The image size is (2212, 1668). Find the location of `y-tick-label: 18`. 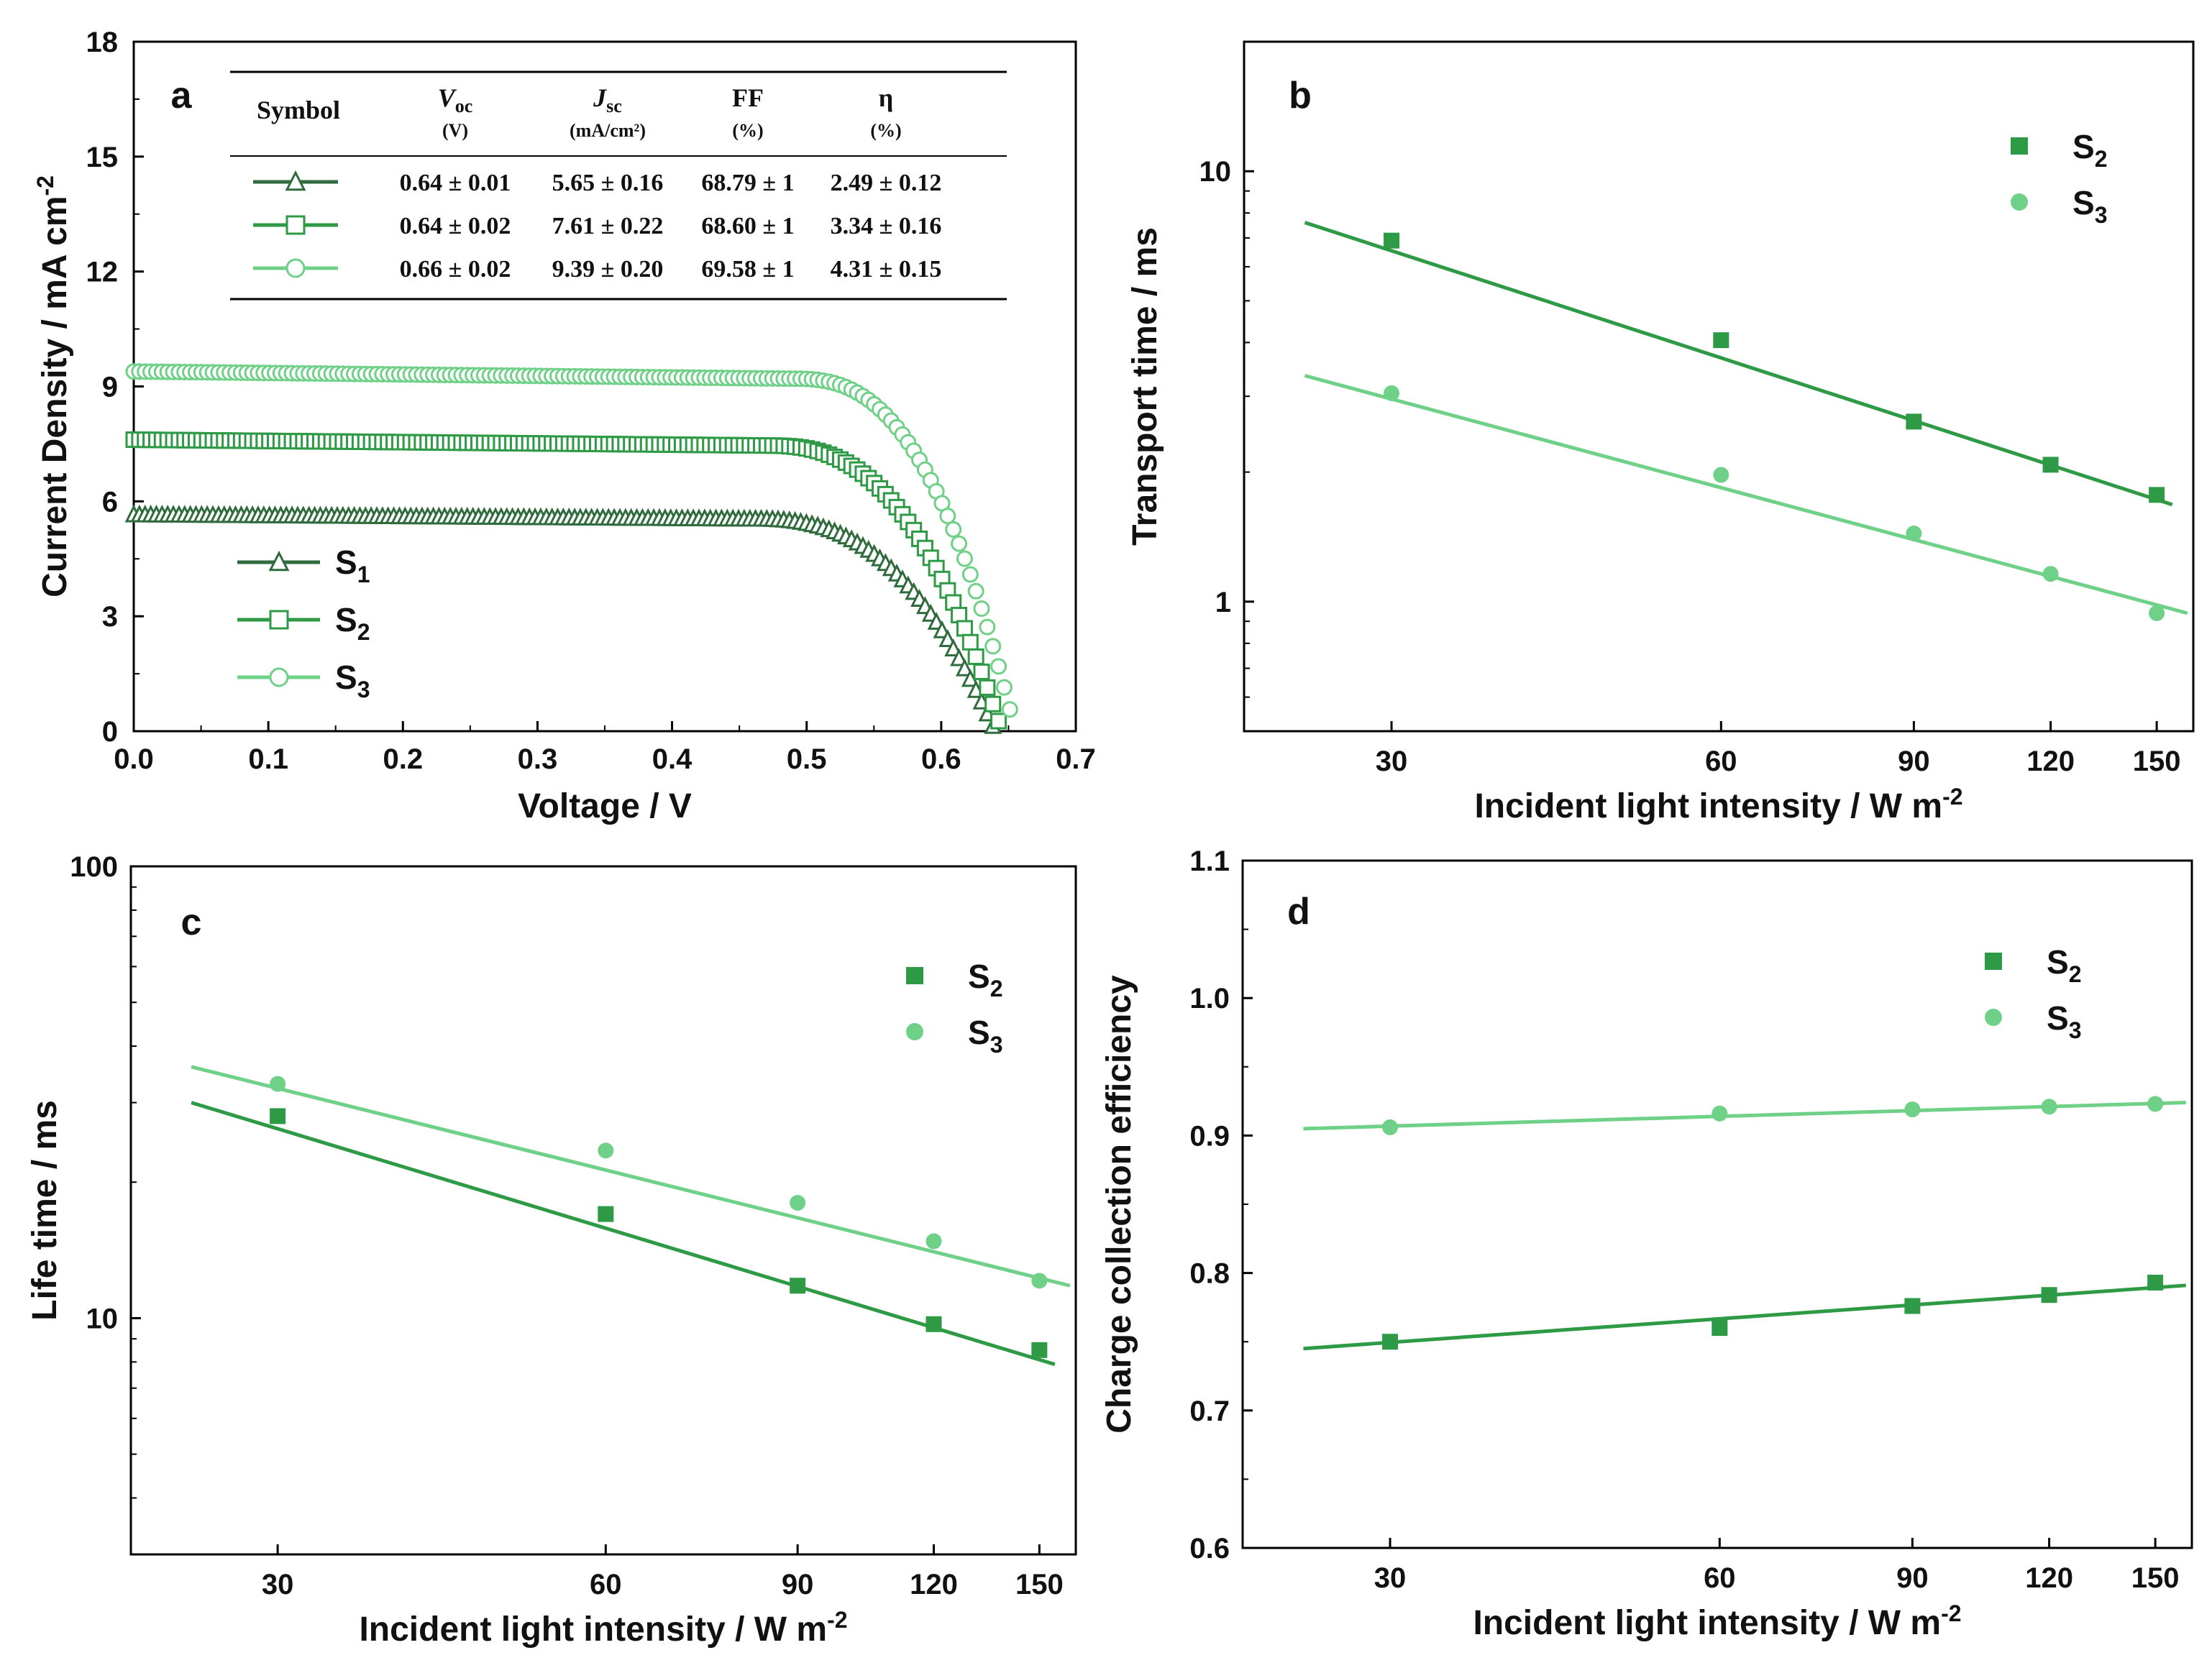

y-tick-label: 18 is located at coordinates (102, 42).